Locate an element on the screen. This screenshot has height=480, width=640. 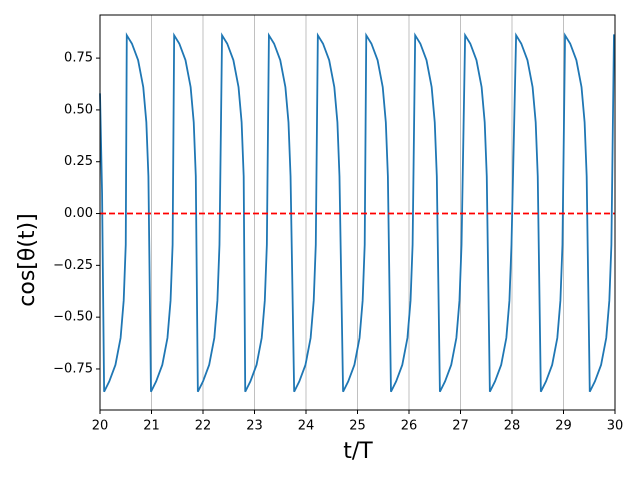
y-tick-label: 0.50 is located at coordinates (78, 109).